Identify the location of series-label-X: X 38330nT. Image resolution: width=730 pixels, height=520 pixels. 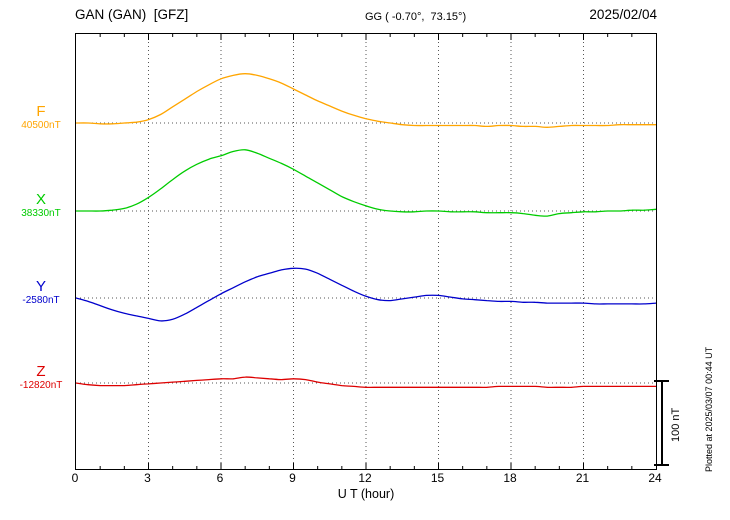
(41, 206).